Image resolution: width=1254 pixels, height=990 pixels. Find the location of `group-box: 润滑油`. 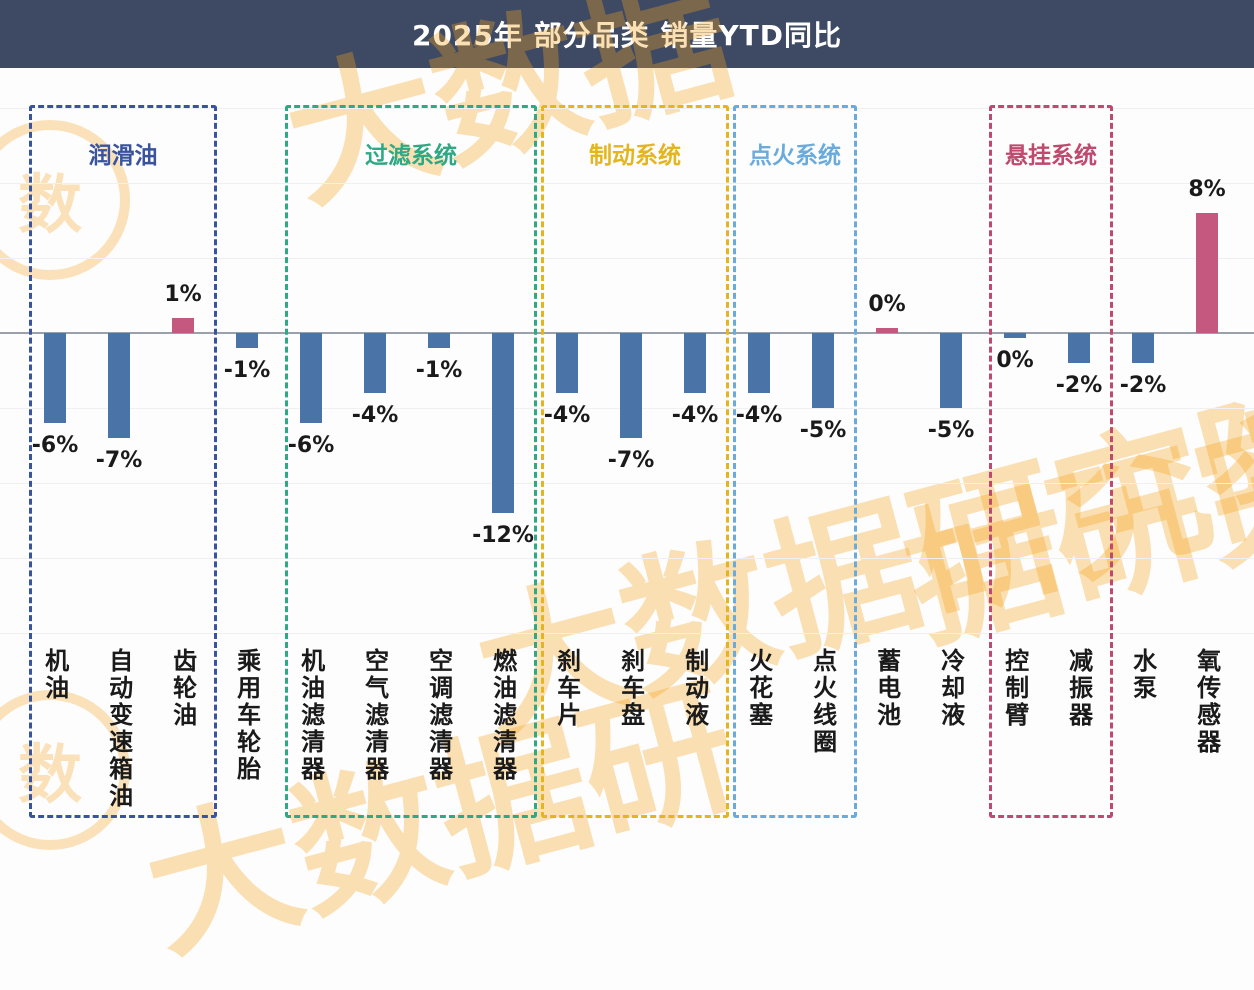

group-box: 润滑油 is located at coordinates (123, 461).